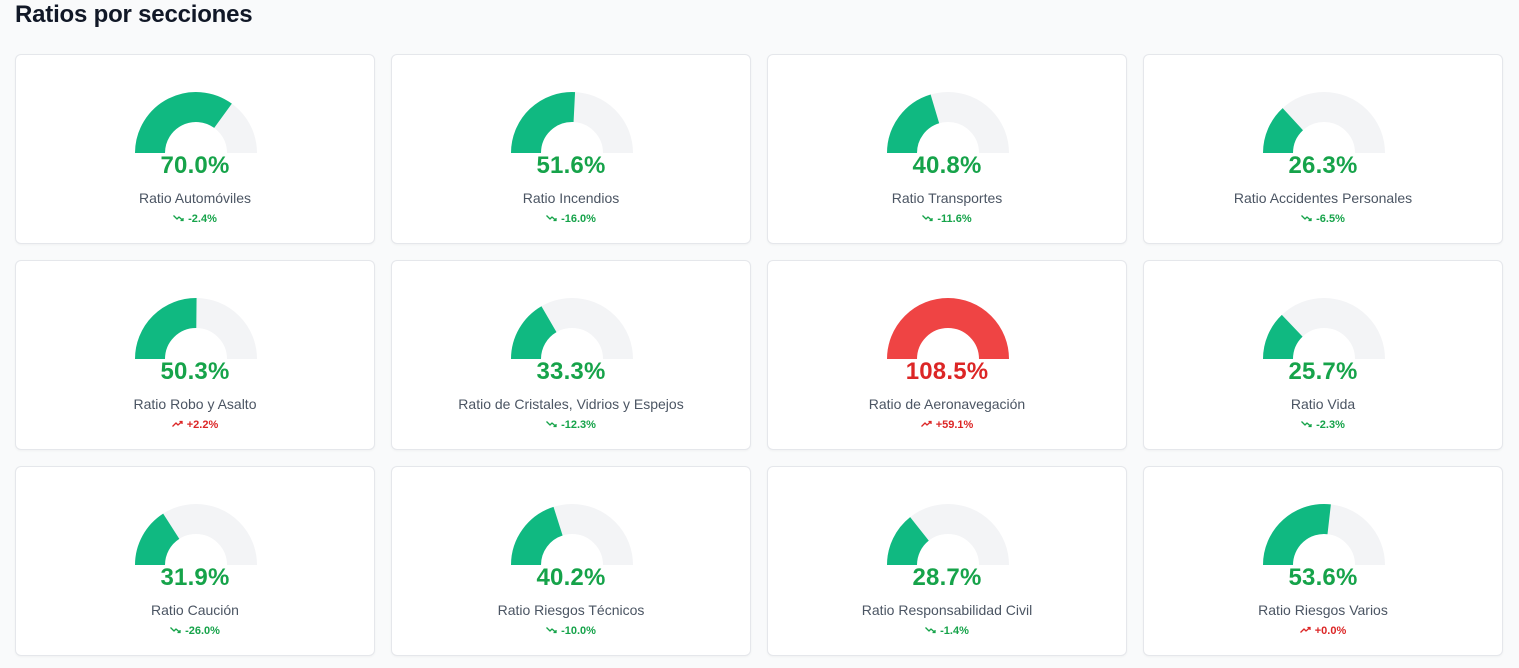 Image resolution: width=1519 pixels, height=668 pixels. Describe the element at coordinates (195, 198) in the screenshot. I see `ratio-label: Ratio Automóviles` at that location.